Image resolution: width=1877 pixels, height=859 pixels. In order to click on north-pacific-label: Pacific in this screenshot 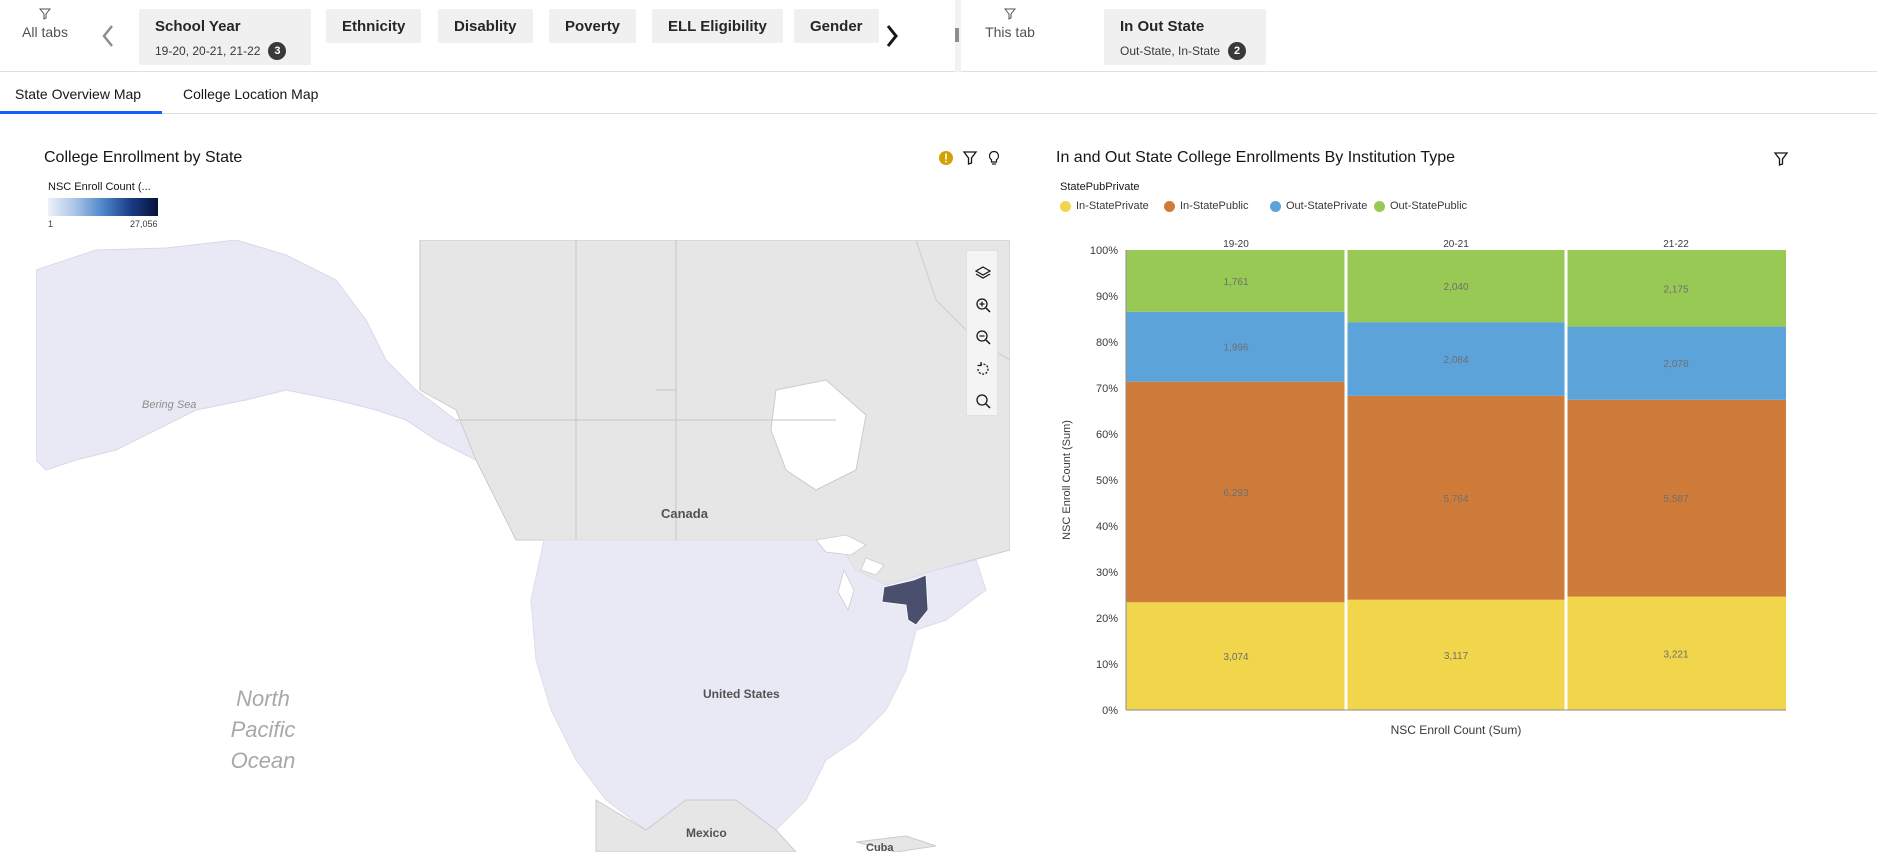, I will do `click(263, 729)`.